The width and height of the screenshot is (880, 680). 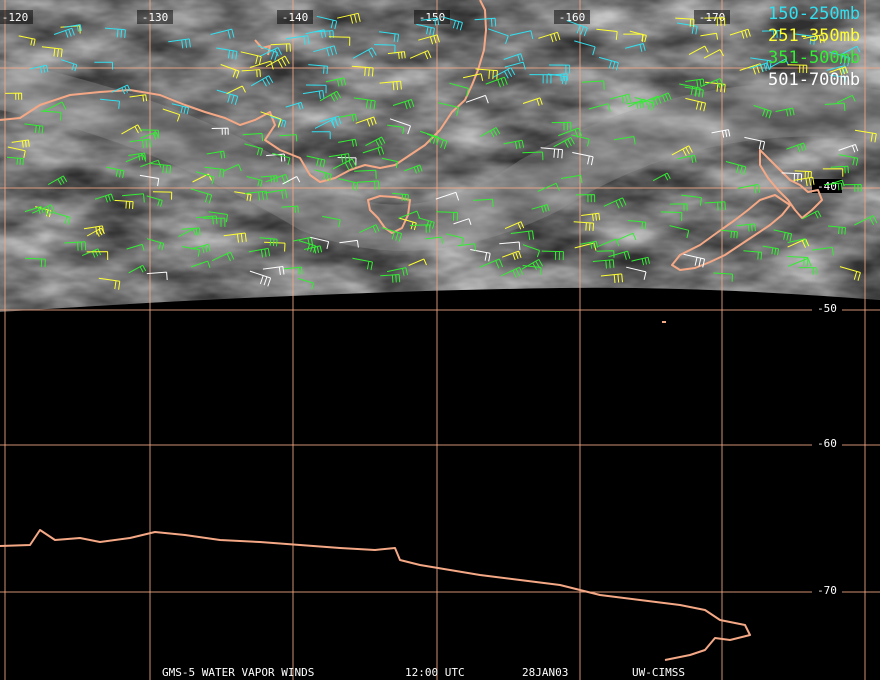 I want to click on latitude-label: -40, so click(x=827, y=186).